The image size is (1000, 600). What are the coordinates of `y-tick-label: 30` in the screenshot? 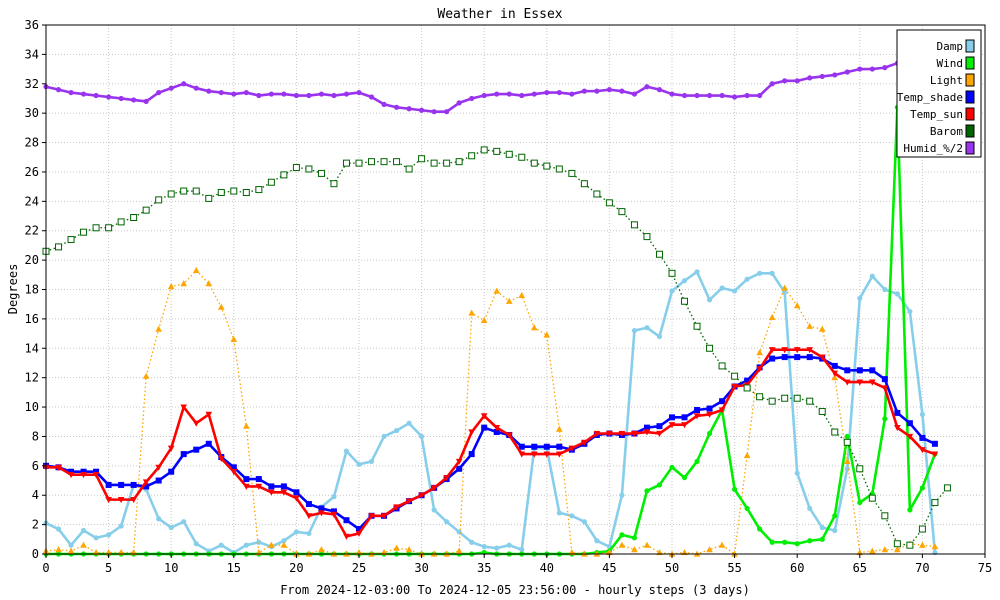 It's located at (32, 113).